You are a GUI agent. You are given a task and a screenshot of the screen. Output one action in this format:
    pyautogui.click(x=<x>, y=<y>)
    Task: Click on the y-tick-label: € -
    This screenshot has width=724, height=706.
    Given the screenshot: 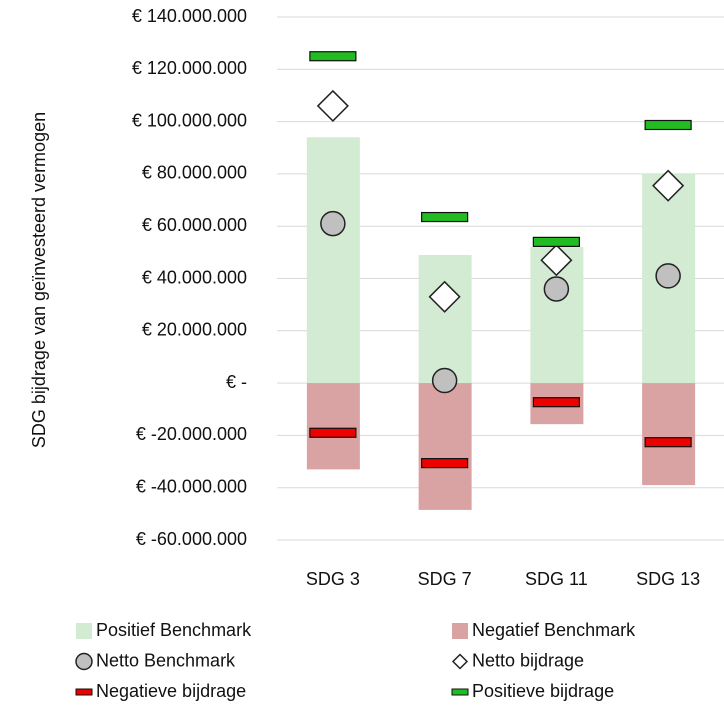 What is the action you would take?
    pyautogui.click(x=236, y=382)
    